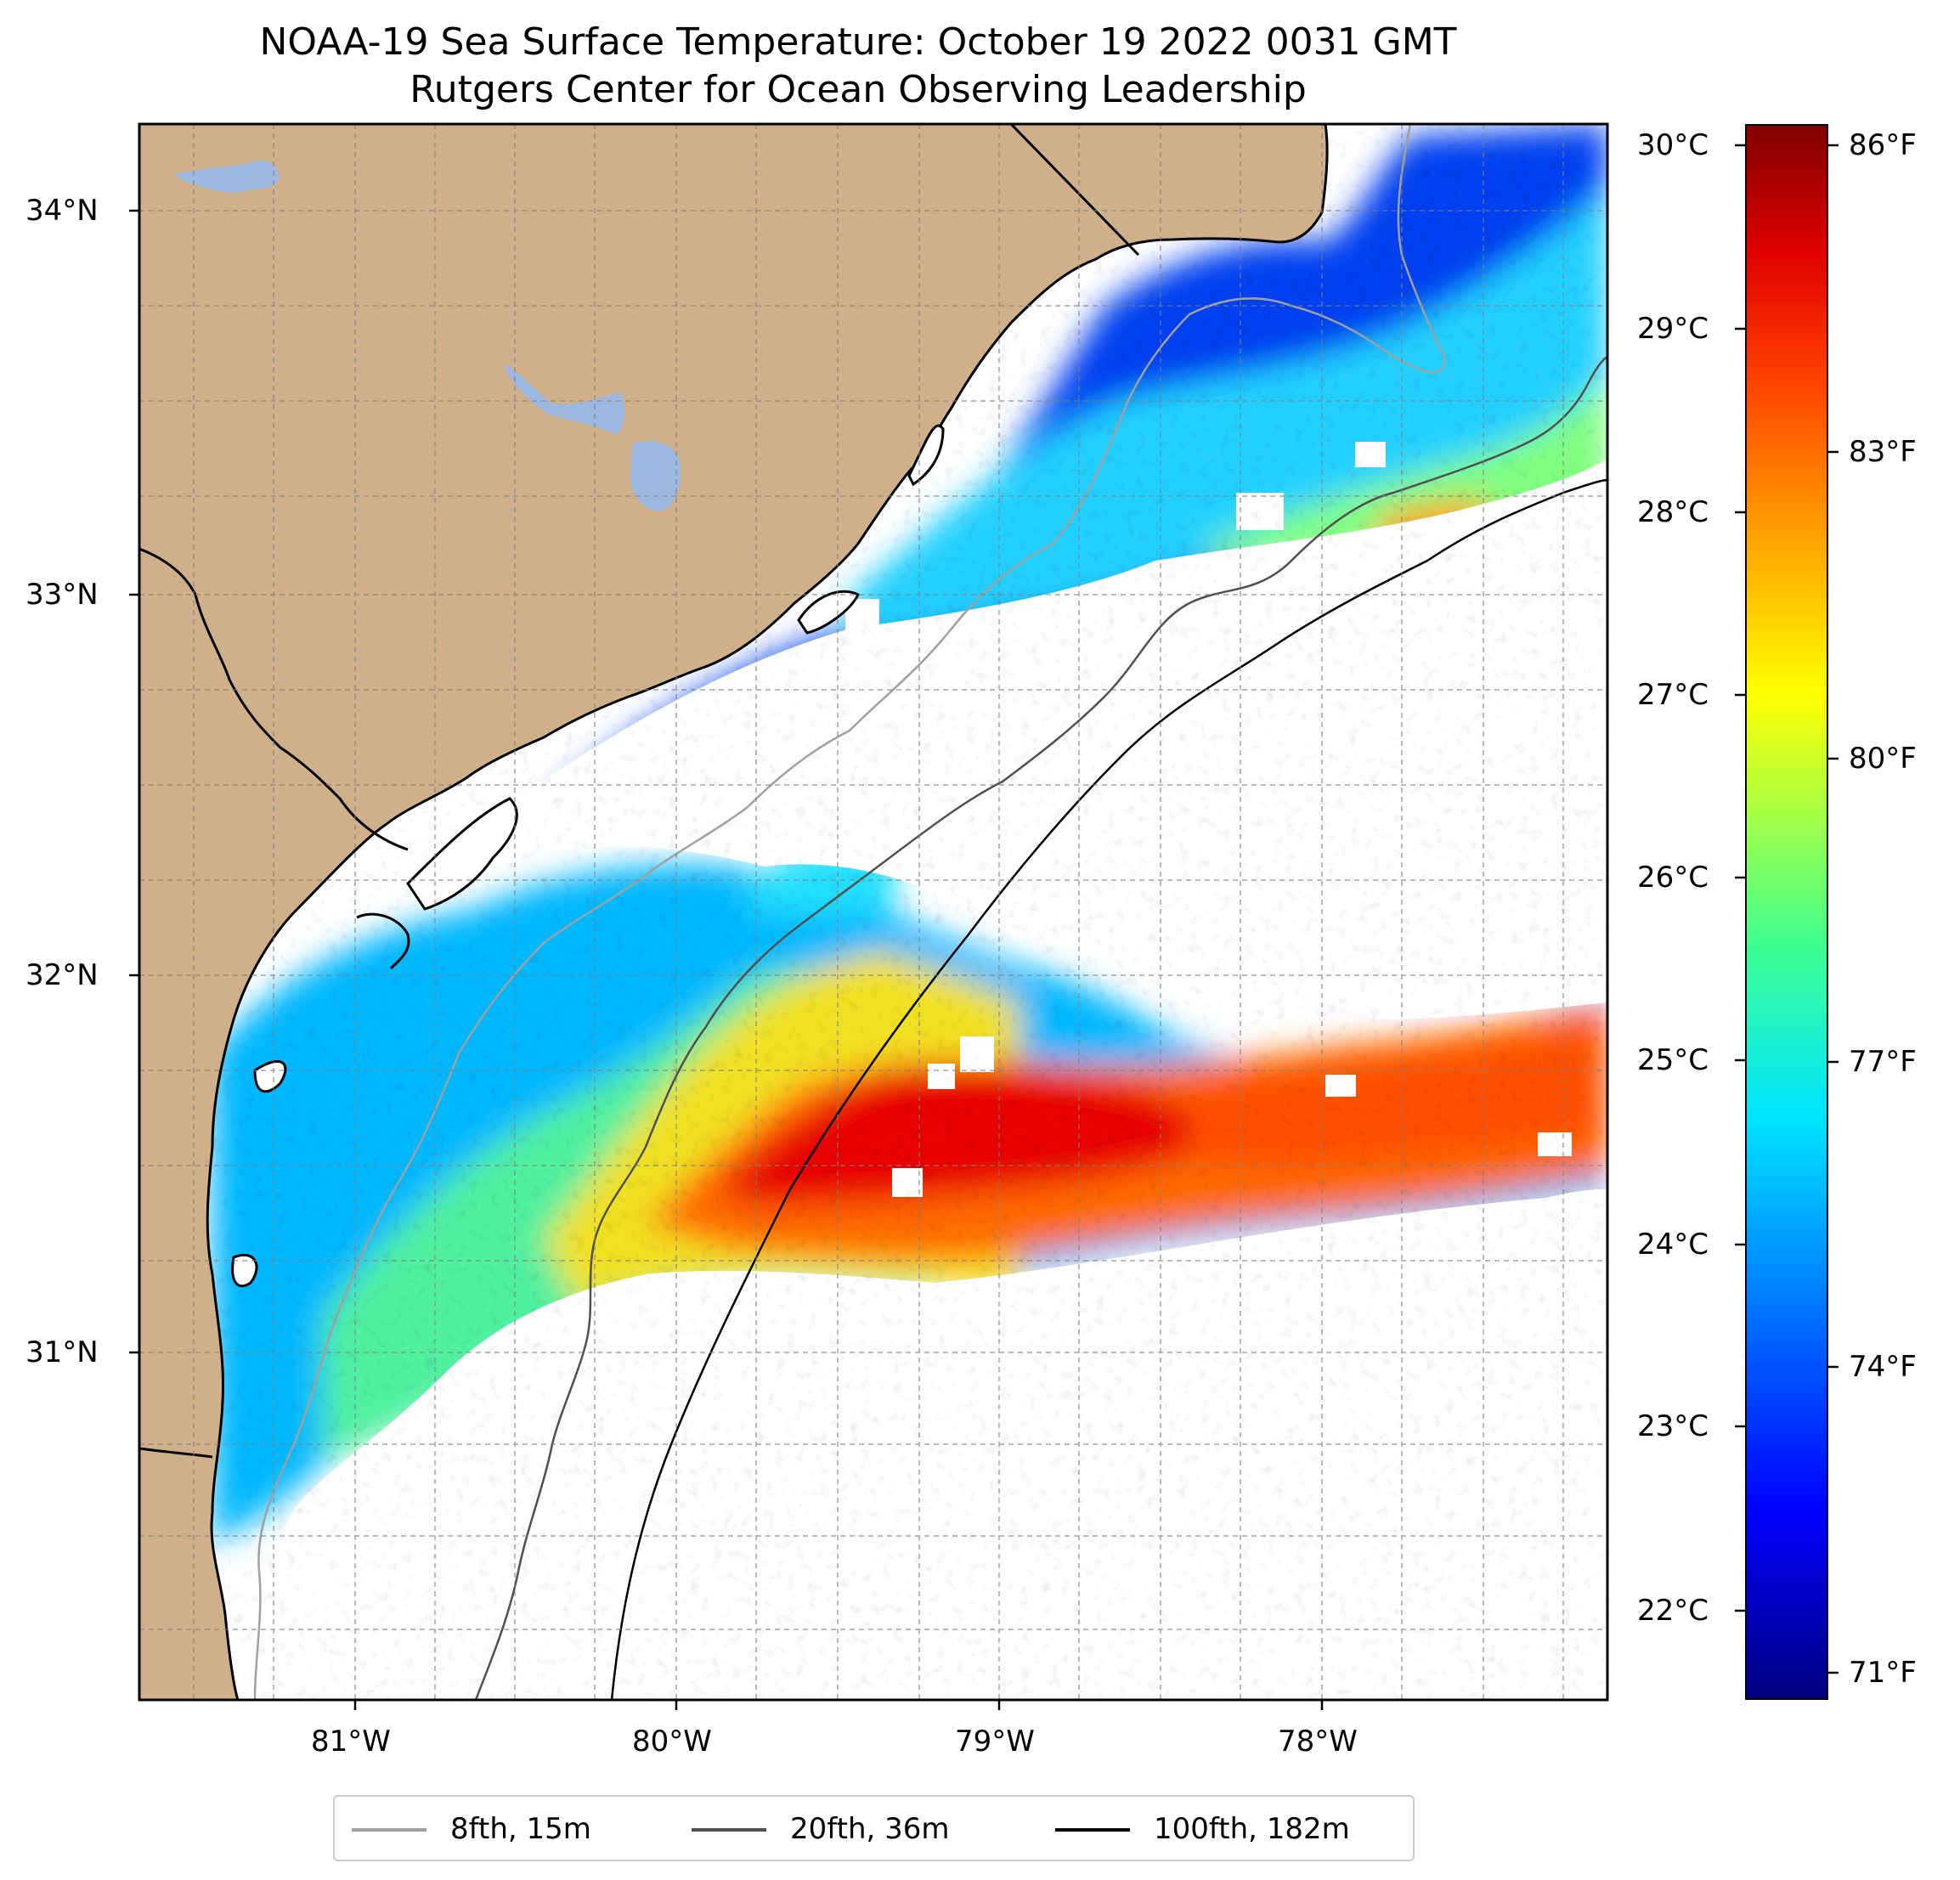 This screenshot has height=1880, width=1960. What do you see at coordinates (995, 1742) in the screenshot?
I see `lon-label-79w: 79°W` at bounding box center [995, 1742].